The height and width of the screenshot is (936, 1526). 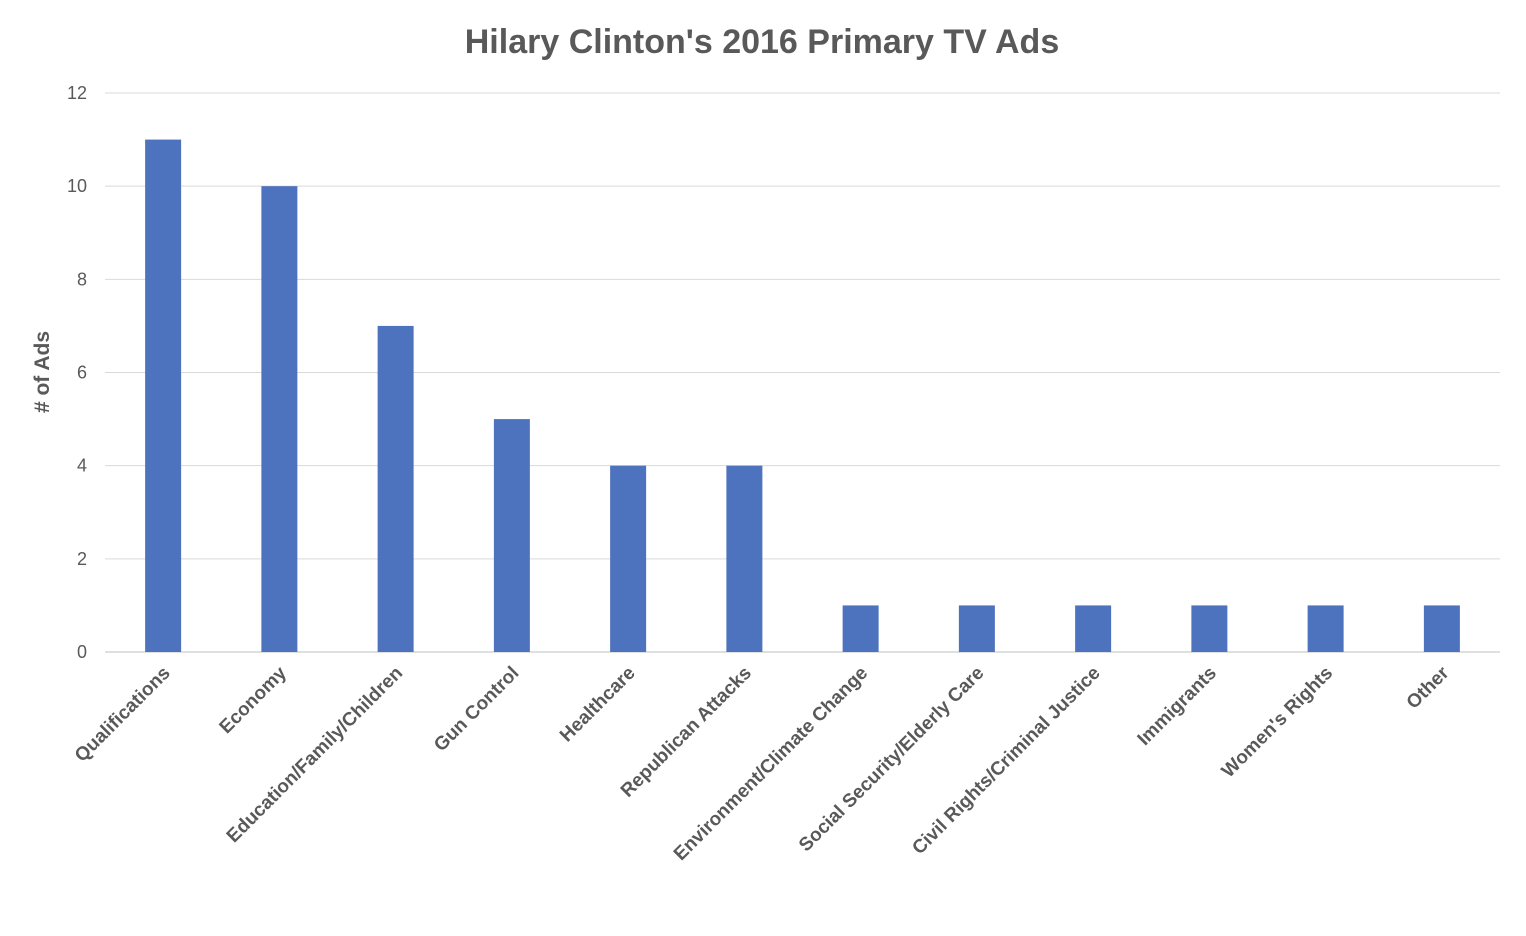 I want to click on x-tick-label: Environment/Climate Change, so click(x=771, y=764).